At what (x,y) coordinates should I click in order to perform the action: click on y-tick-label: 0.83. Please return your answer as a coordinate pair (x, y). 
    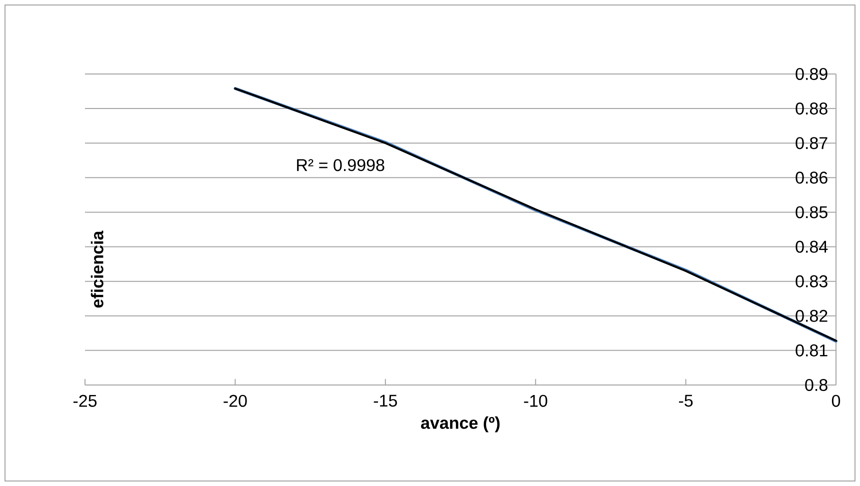
    Looking at the image, I should click on (812, 281).